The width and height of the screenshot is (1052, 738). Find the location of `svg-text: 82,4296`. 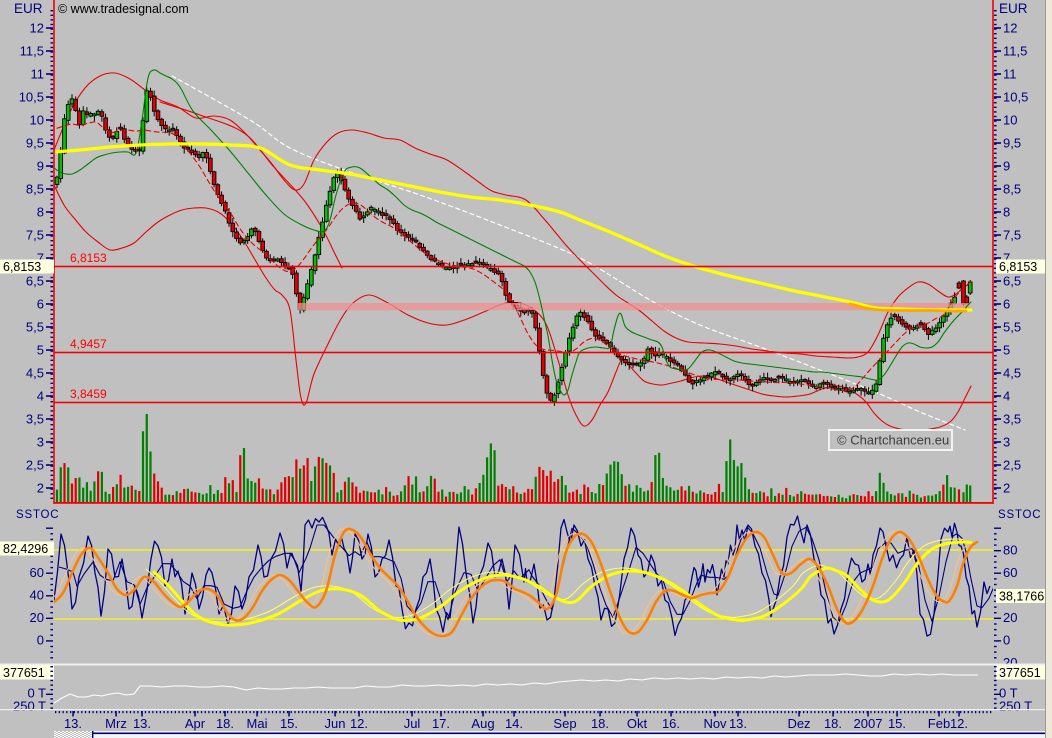

svg-text: 82,4296 is located at coordinates (25, 549).